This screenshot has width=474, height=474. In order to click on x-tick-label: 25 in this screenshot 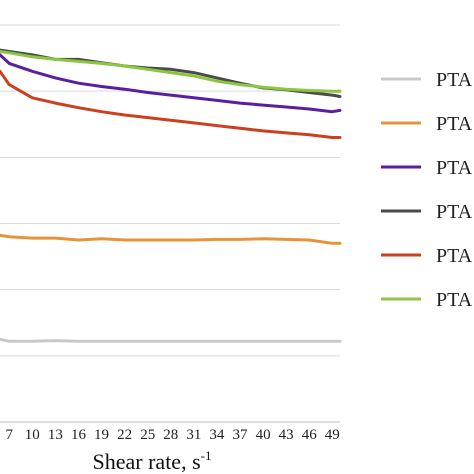, I will do `click(147, 435)`.